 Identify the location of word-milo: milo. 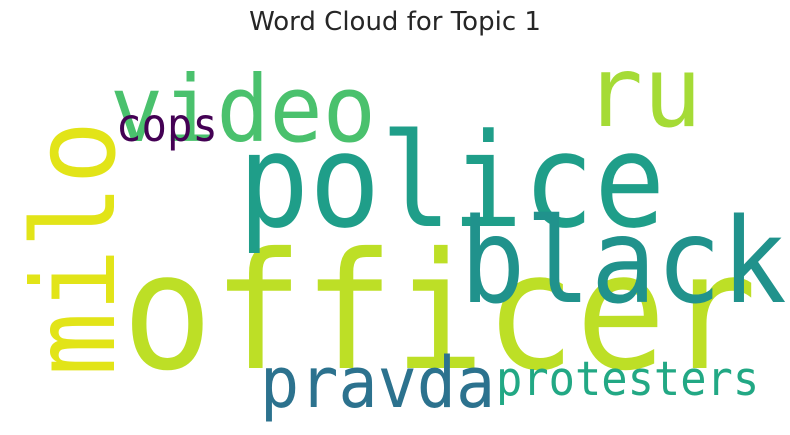
(74, 248).